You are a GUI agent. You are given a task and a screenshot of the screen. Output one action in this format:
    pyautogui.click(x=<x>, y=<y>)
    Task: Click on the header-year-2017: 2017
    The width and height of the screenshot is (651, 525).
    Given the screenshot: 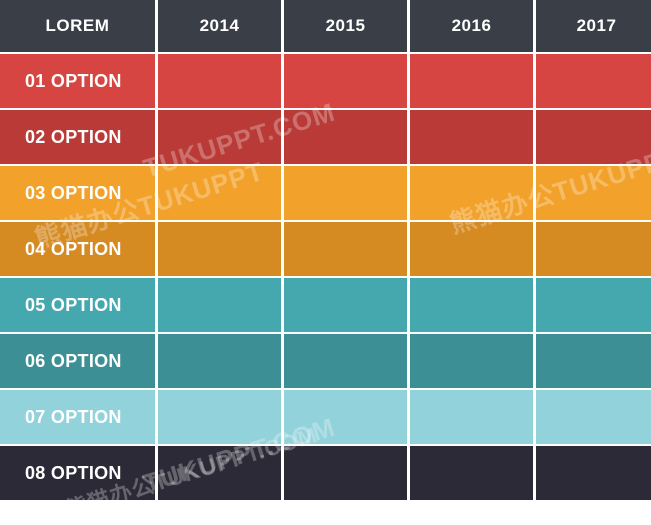 What is the action you would take?
    pyautogui.click(x=593, y=26)
    